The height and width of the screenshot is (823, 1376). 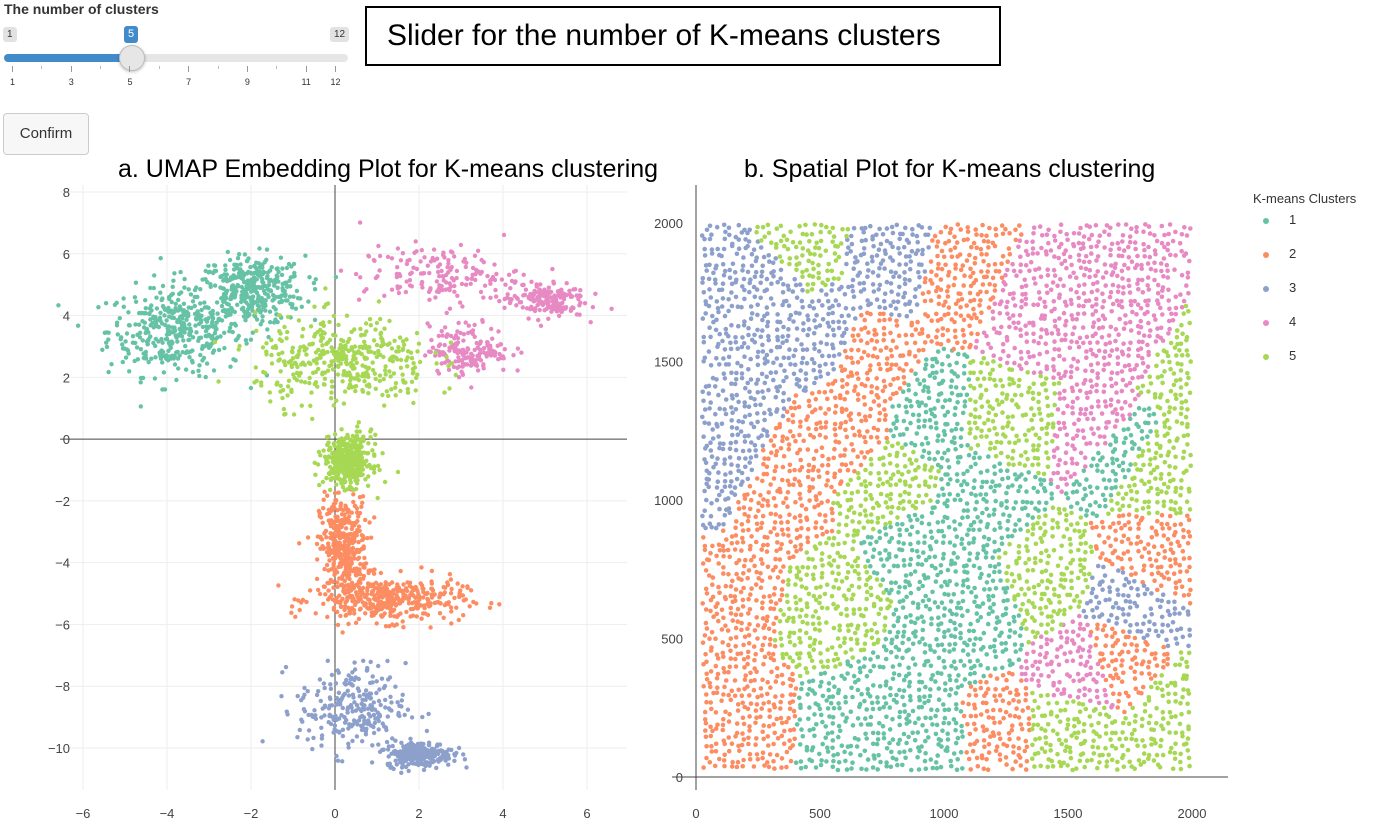 What do you see at coordinates (132, 58) in the screenshot?
I see `slider-handle` at bounding box center [132, 58].